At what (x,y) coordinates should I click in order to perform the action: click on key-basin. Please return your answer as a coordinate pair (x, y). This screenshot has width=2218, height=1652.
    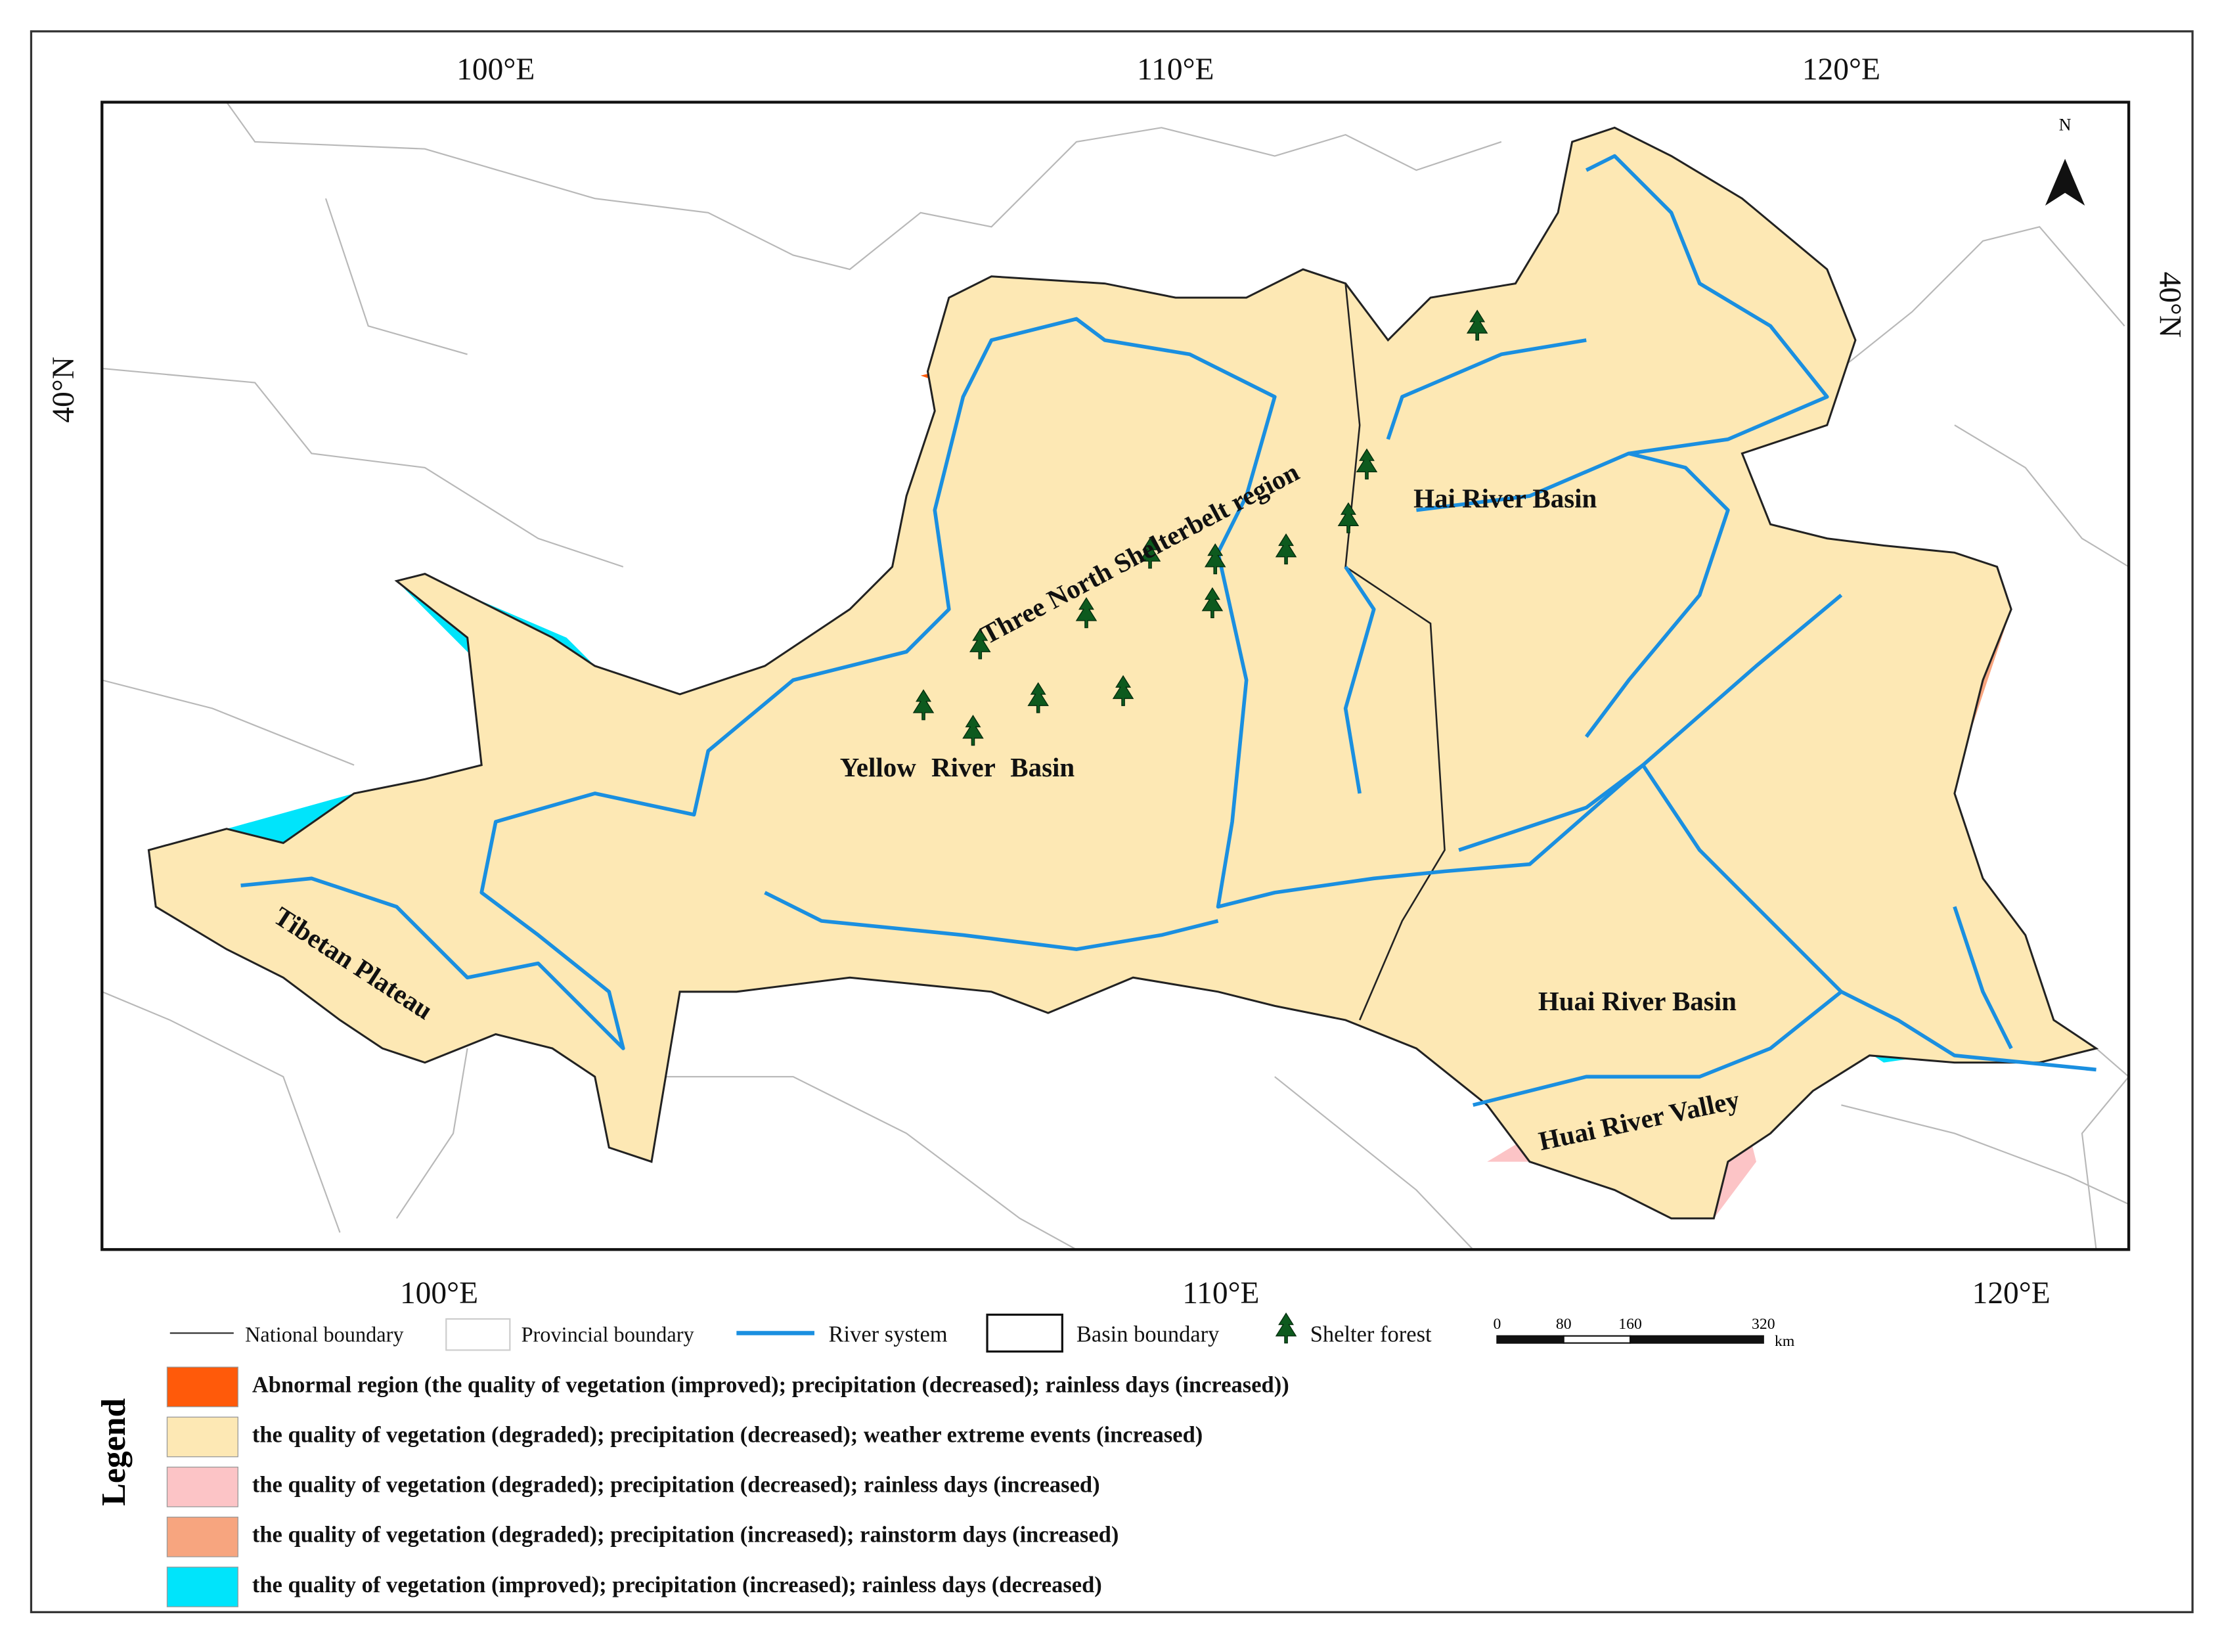
    Looking at the image, I should click on (1024, 1333).